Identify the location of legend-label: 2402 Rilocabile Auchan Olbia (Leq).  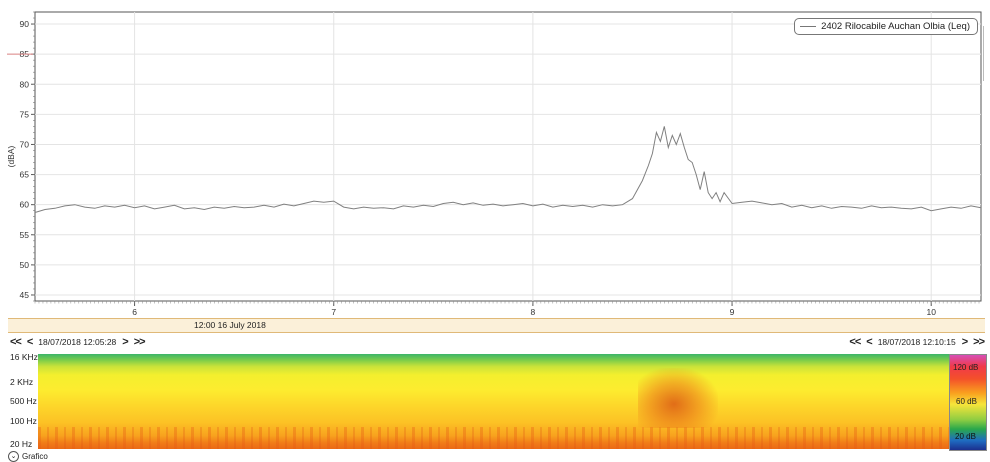
(895, 26).